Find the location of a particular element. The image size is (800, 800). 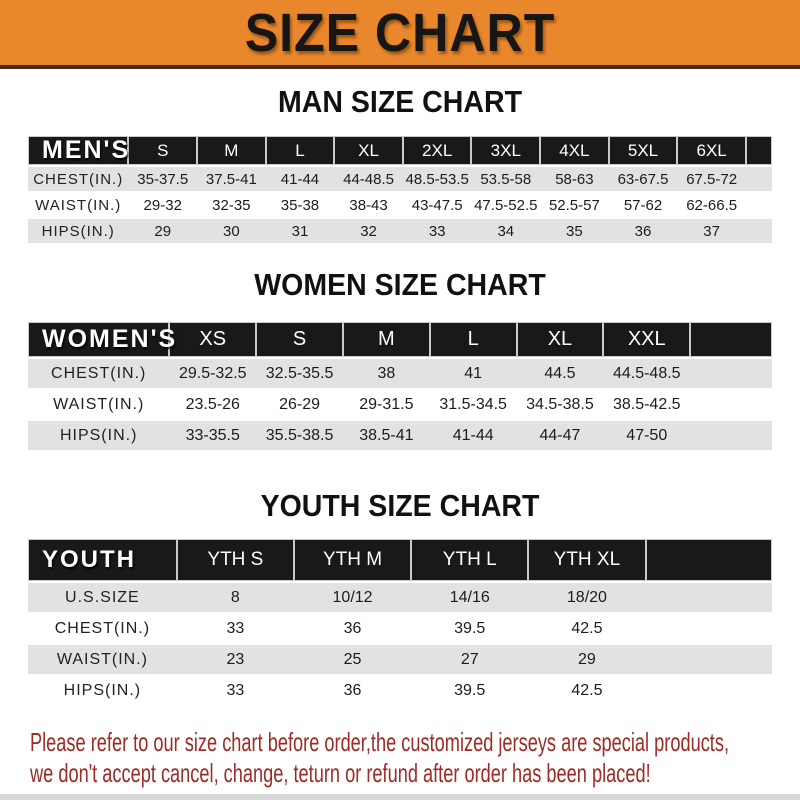

size-value-cell: 35-37.5 is located at coordinates (163, 180).